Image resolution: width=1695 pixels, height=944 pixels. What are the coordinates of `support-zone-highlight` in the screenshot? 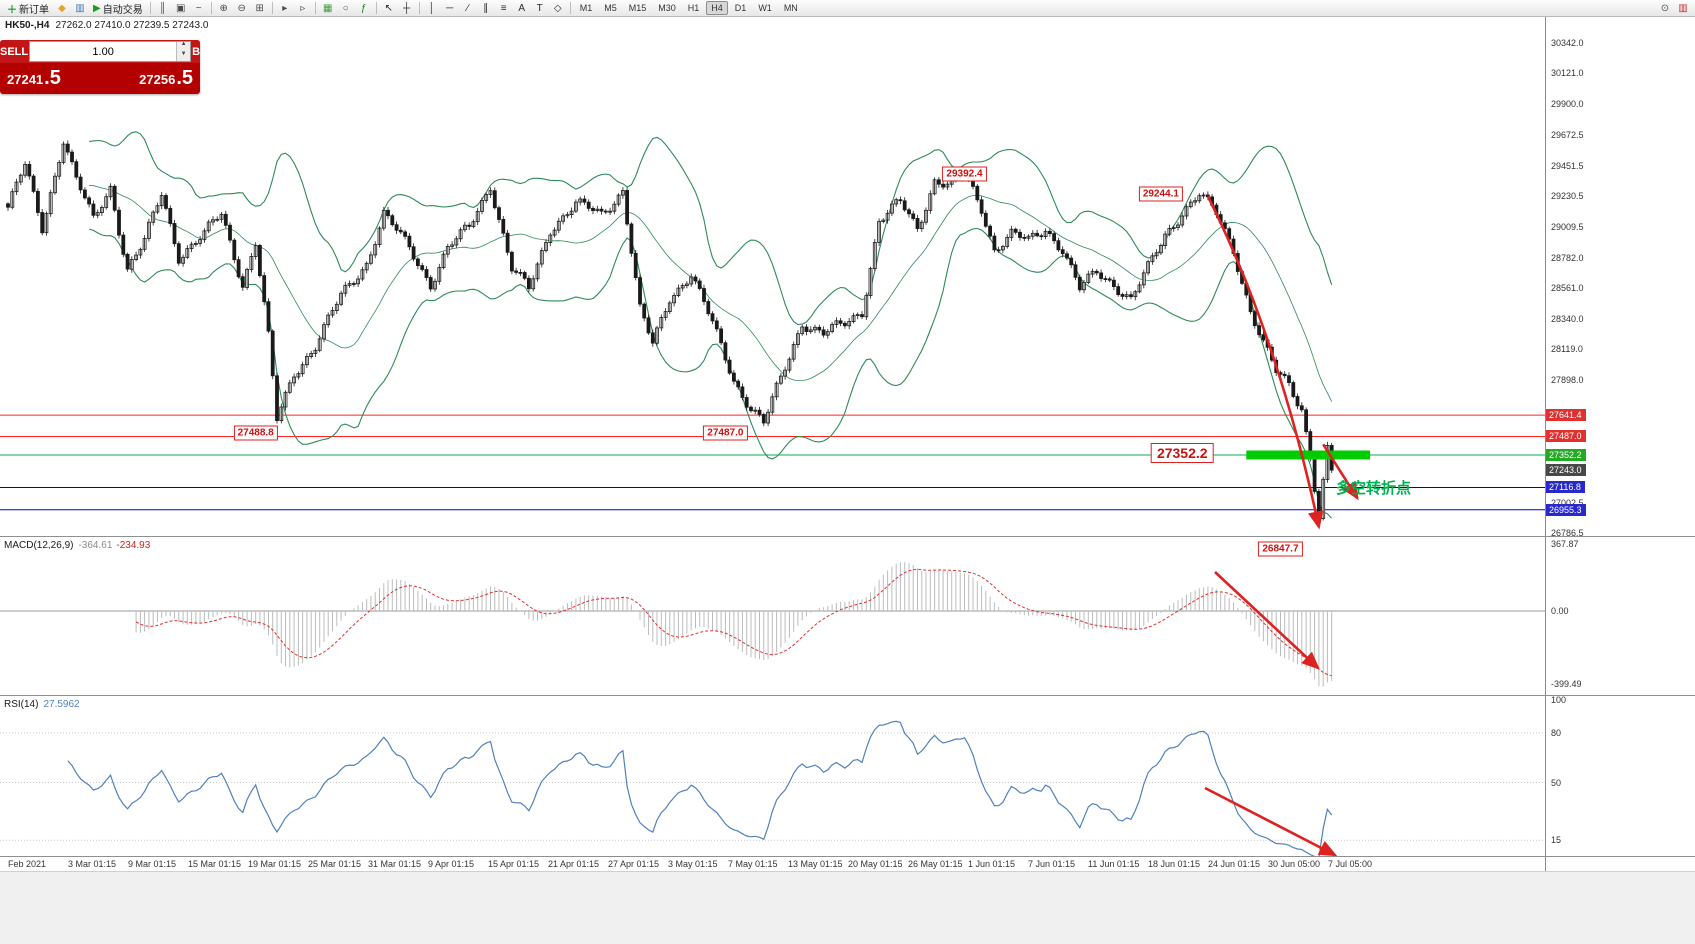 It's located at (1308, 455).